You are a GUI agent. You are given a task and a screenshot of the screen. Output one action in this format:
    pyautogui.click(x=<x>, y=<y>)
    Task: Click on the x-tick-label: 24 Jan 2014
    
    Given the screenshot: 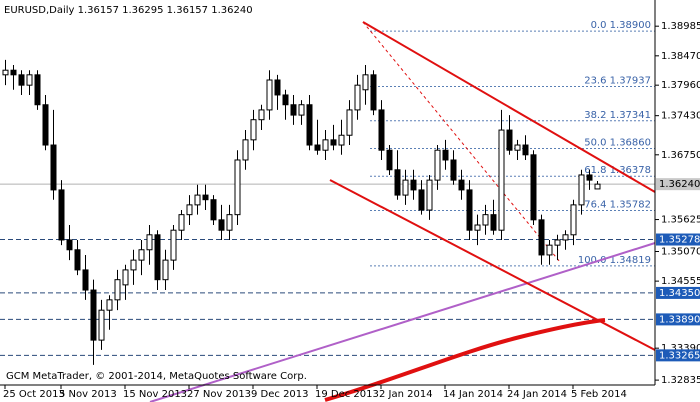 What is the action you would take?
    pyautogui.click(x=537, y=394)
    